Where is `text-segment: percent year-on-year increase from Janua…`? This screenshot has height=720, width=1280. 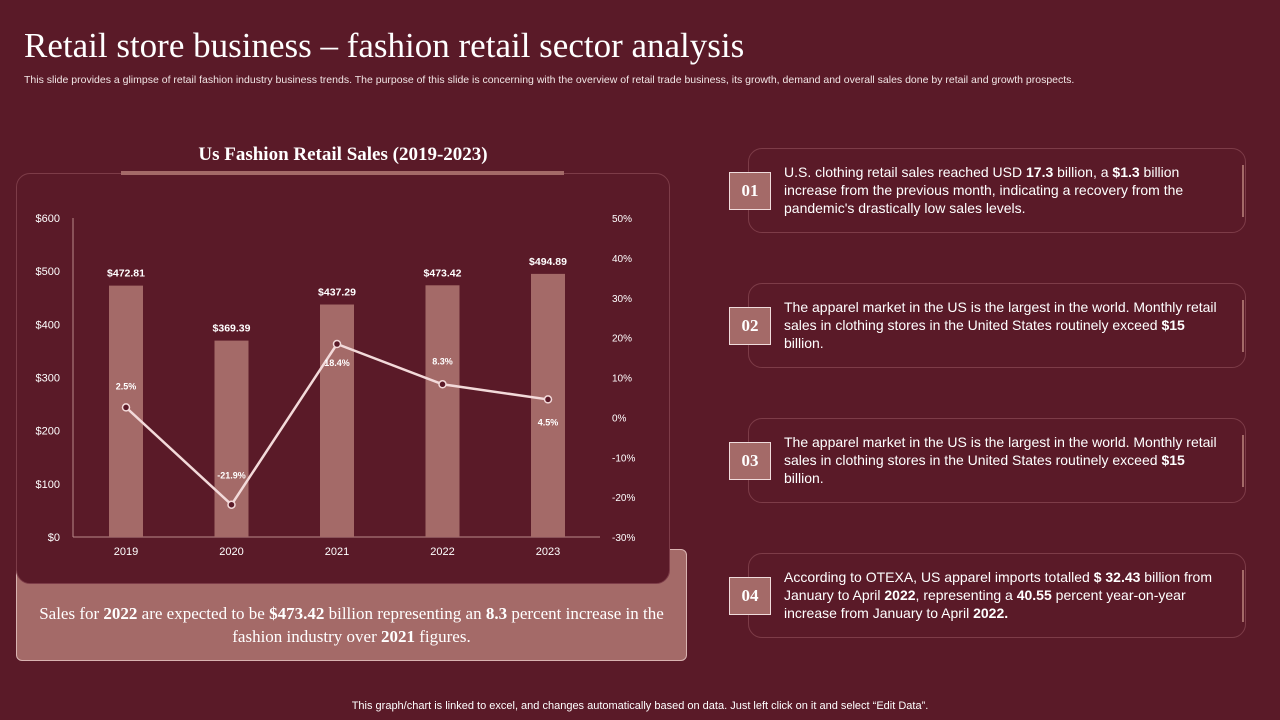
text-segment: percent year-on-year increase from Janua… is located at coordinates (985, 604).